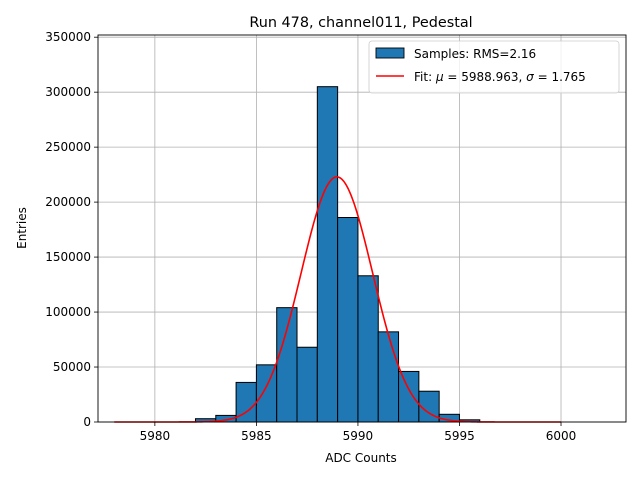 The width and height of the screenshot is (640, 480). I want to click on legend-fit-prefix: Fit:, so click(425, 77).